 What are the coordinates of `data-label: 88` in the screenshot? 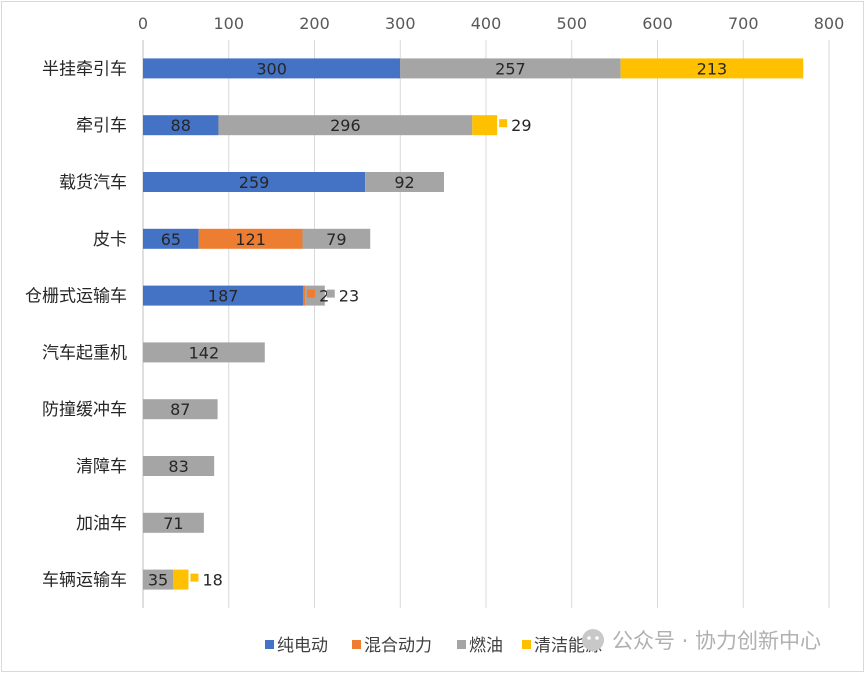 It's located at (181, 125).